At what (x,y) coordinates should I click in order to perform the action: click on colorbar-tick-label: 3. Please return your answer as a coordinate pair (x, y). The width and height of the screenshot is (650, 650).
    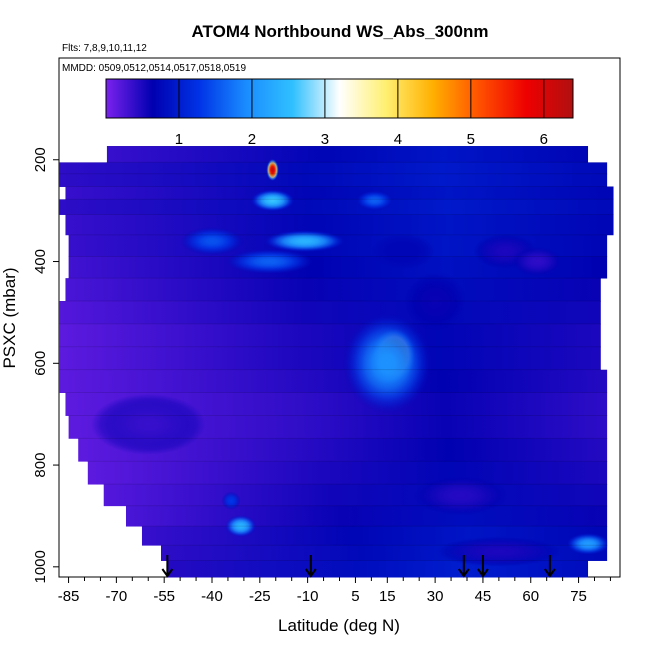
    Looking at the image, I should click on (325, 139).